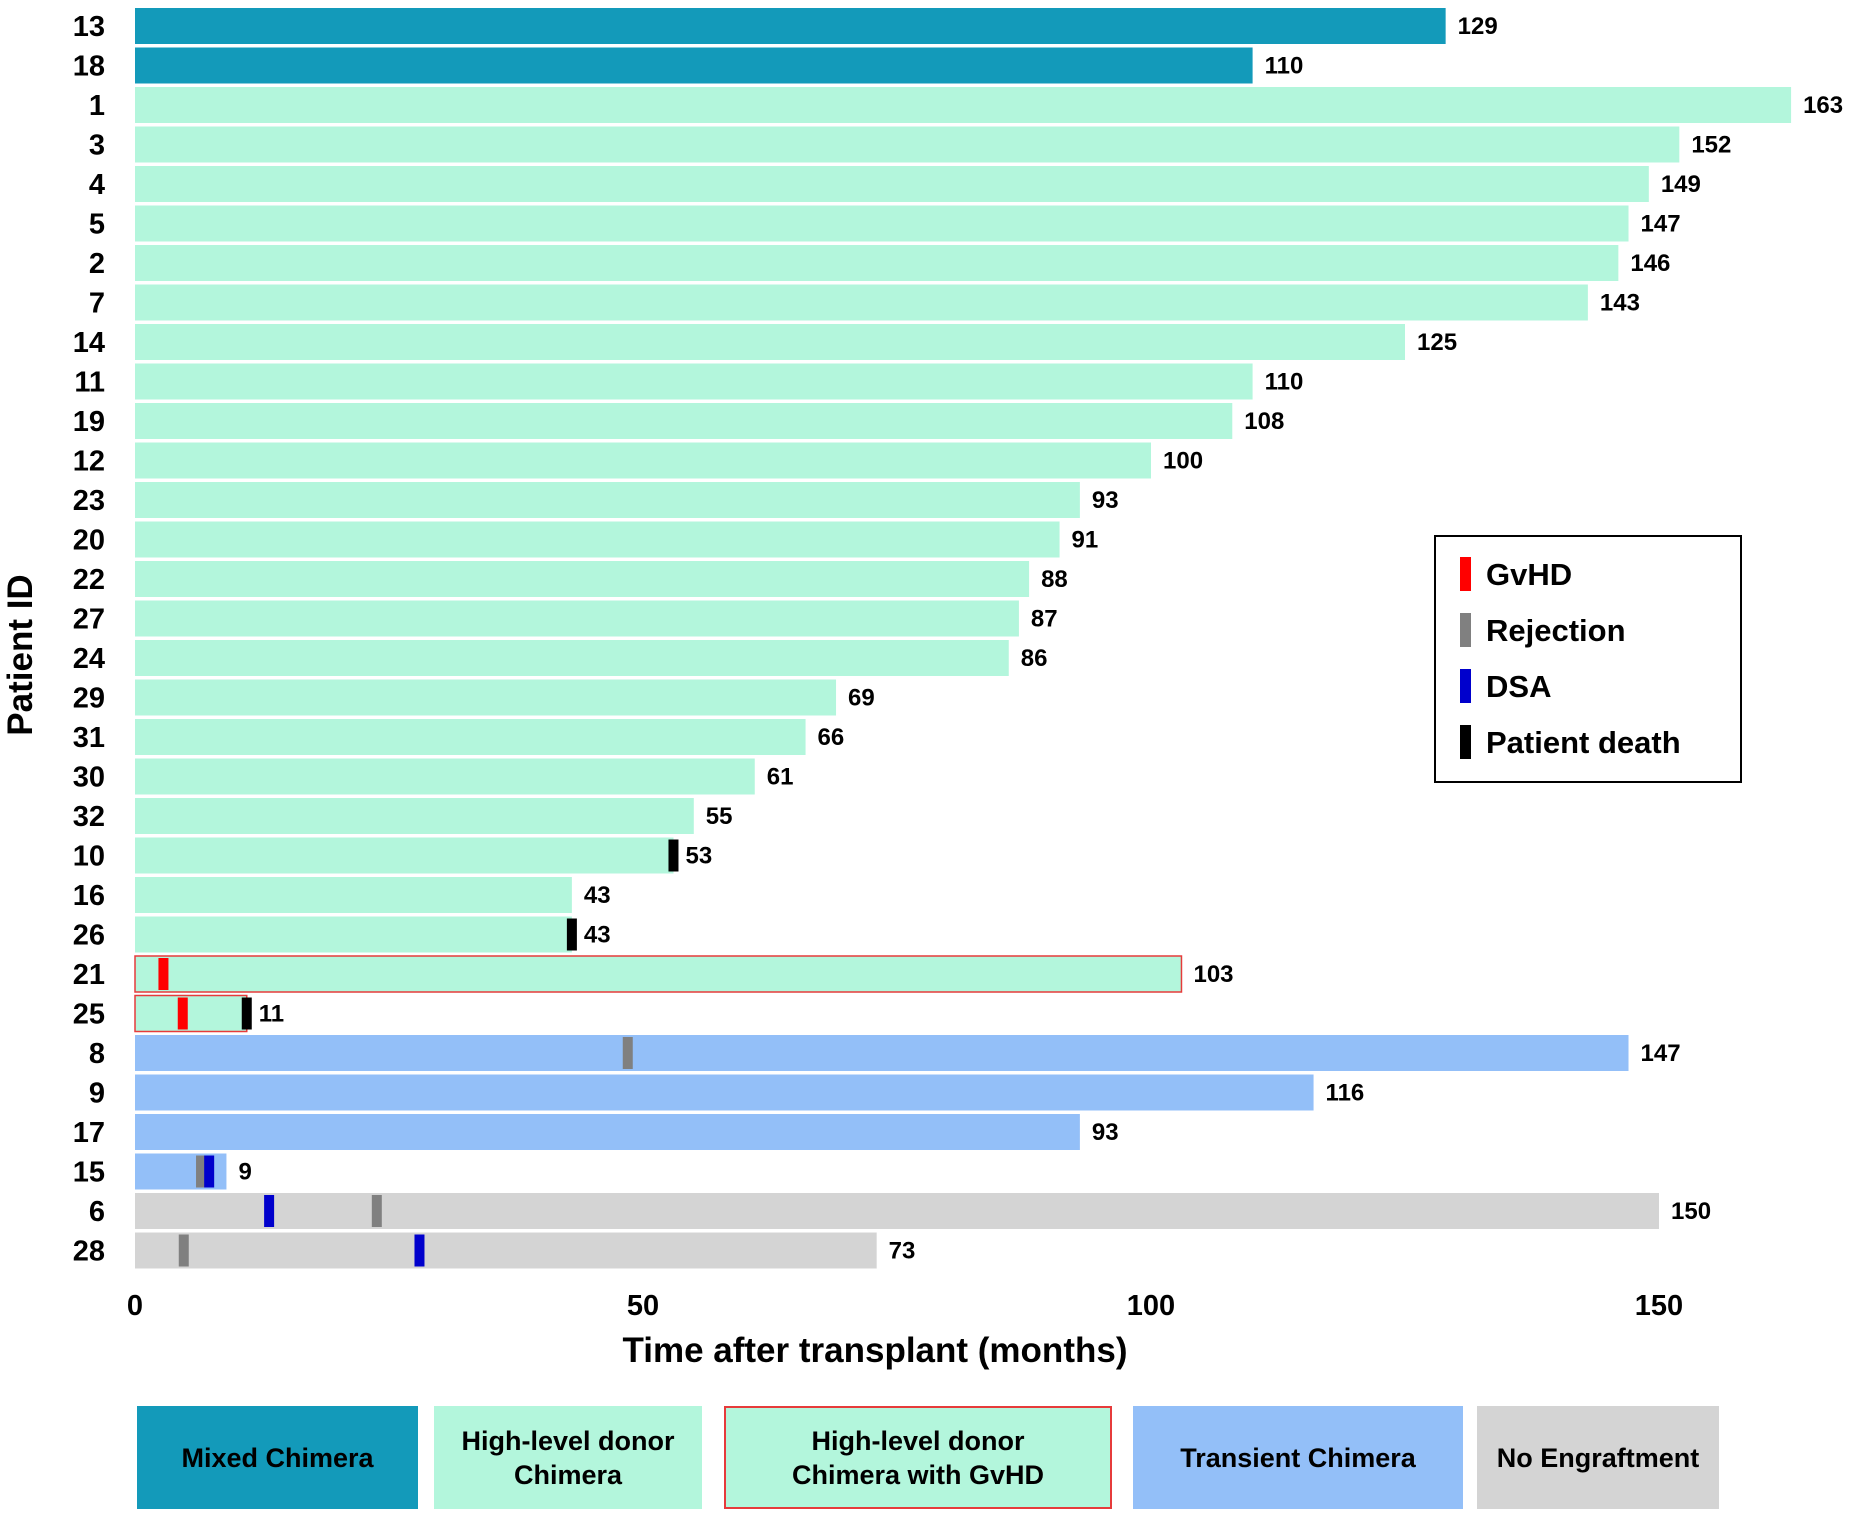  What do you see at coordinates (1054, 579) in the screenshot?
I see `bar-value-label-22: 88` at bounding box center [1054, 579].